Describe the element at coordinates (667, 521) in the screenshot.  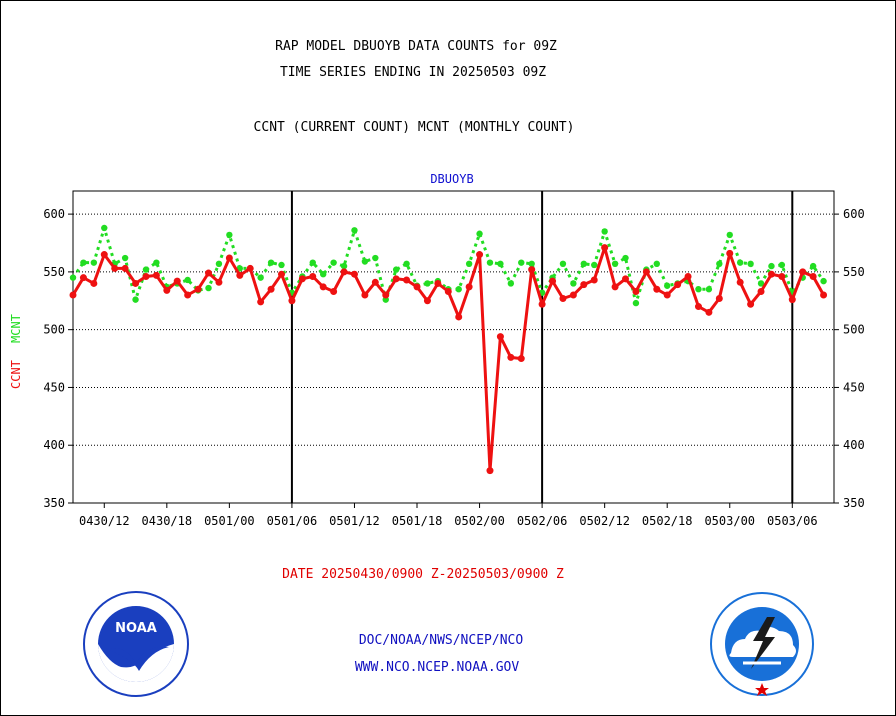
I see `x-tick-label: 0502/18` at that location.